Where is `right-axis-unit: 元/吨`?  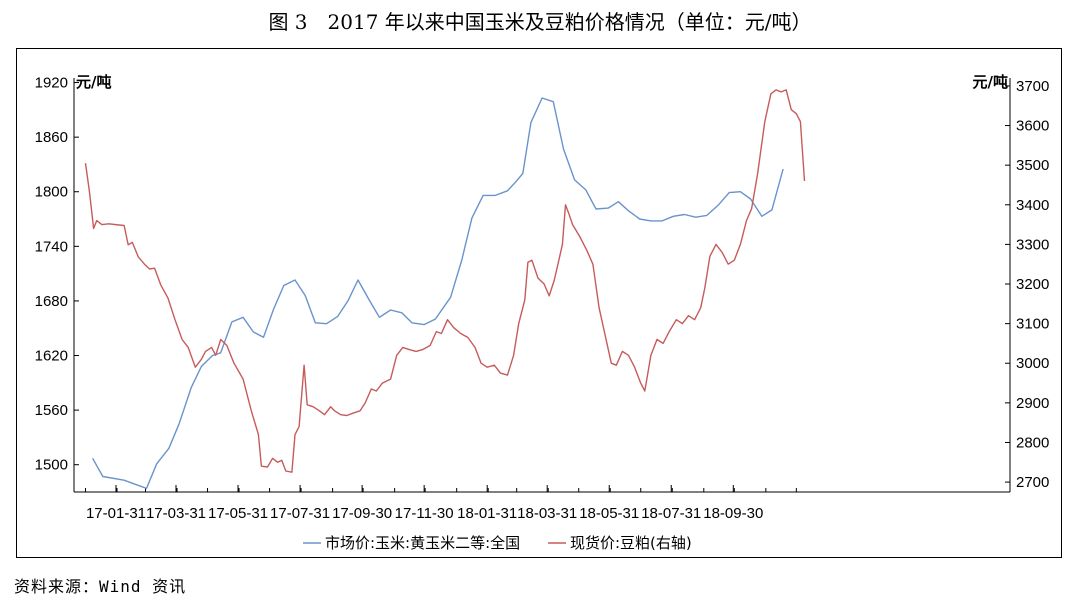 right-axis-unit: 元/吨 is located at coordinates (990, 82).